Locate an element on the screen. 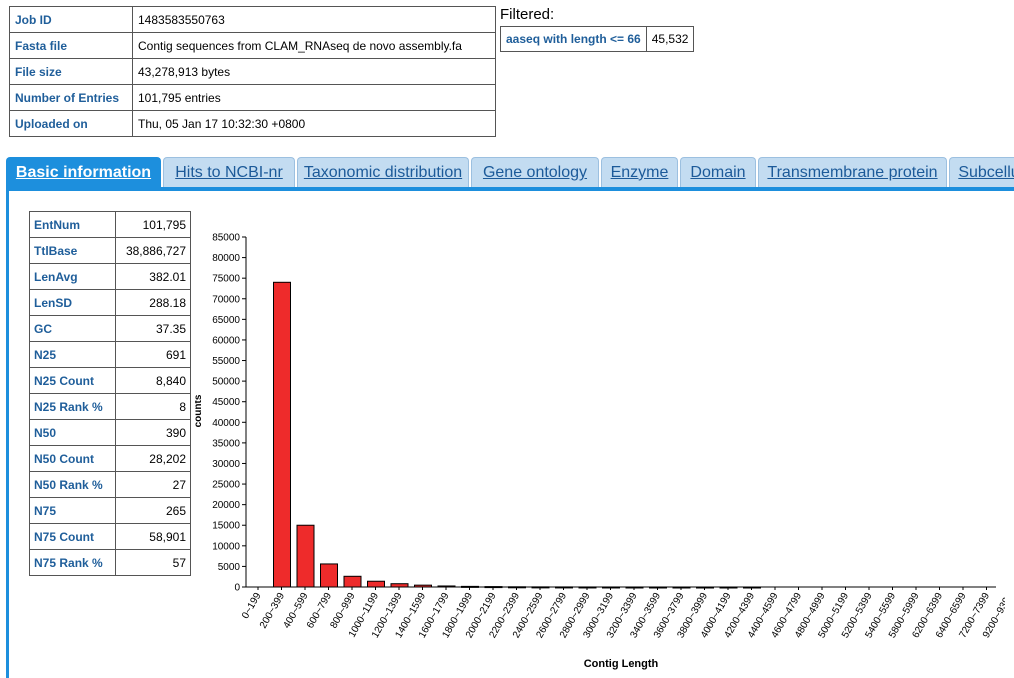 This screenshot has height=678, width=1014. panel-border is located at coordinates (7, 432).